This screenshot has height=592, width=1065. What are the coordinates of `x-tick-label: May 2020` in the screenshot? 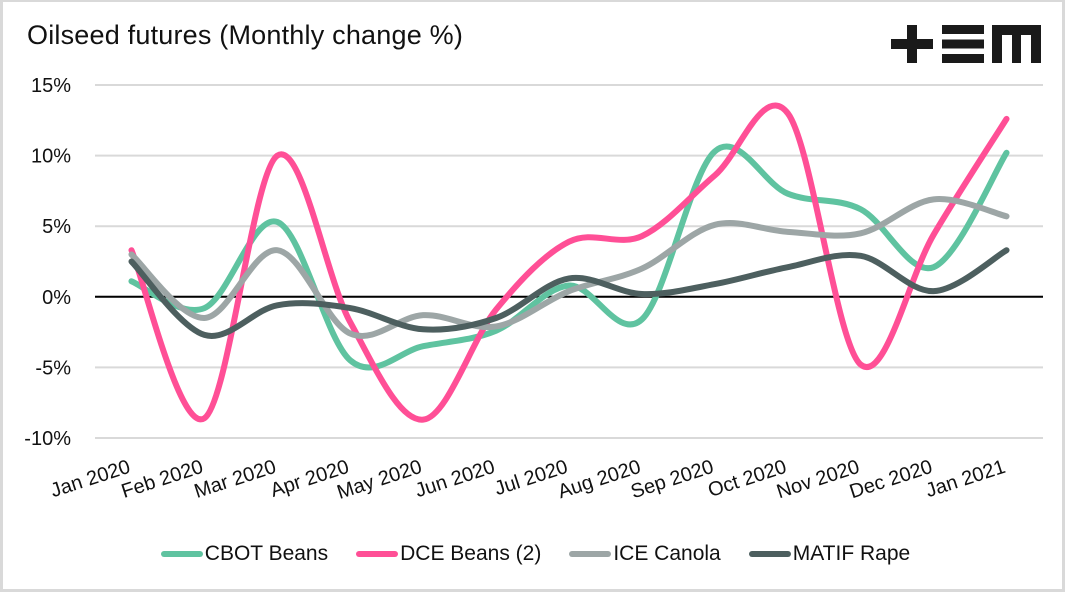 It's located at (379, 480).